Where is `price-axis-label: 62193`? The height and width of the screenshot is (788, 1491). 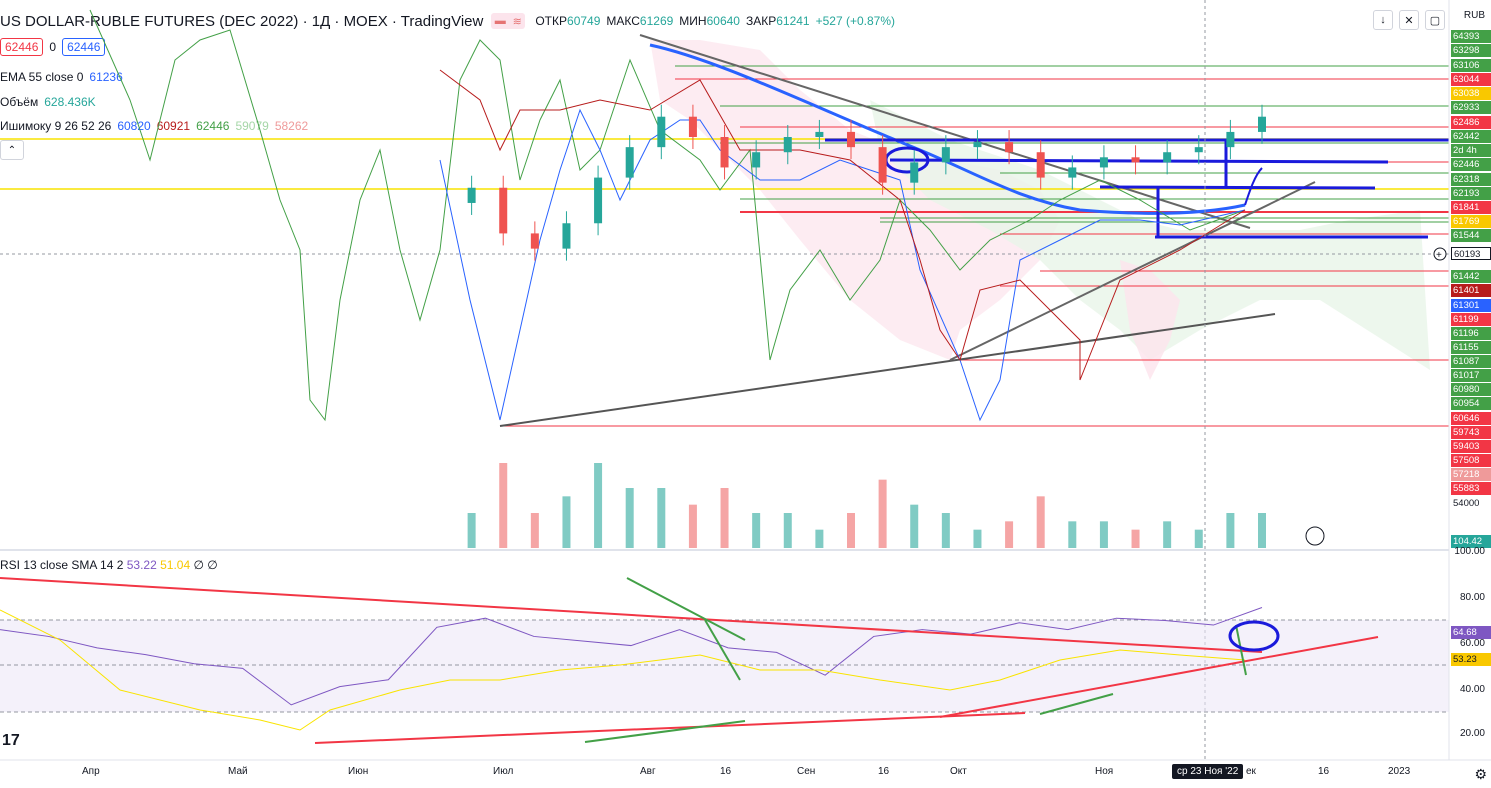
price-axis-label: 62193 is located at coordinates (1471, 193).